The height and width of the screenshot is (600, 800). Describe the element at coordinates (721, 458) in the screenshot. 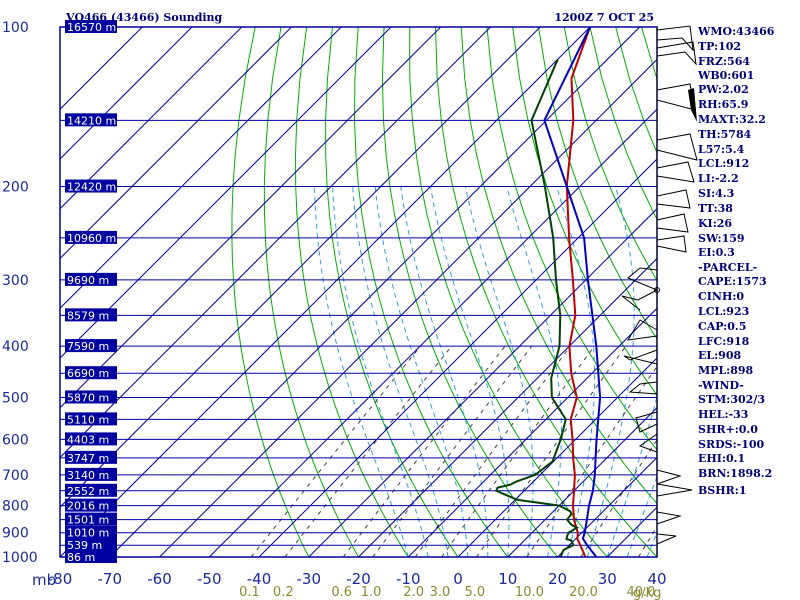

I see `wind-ehi: EHI:0.1` at that location.